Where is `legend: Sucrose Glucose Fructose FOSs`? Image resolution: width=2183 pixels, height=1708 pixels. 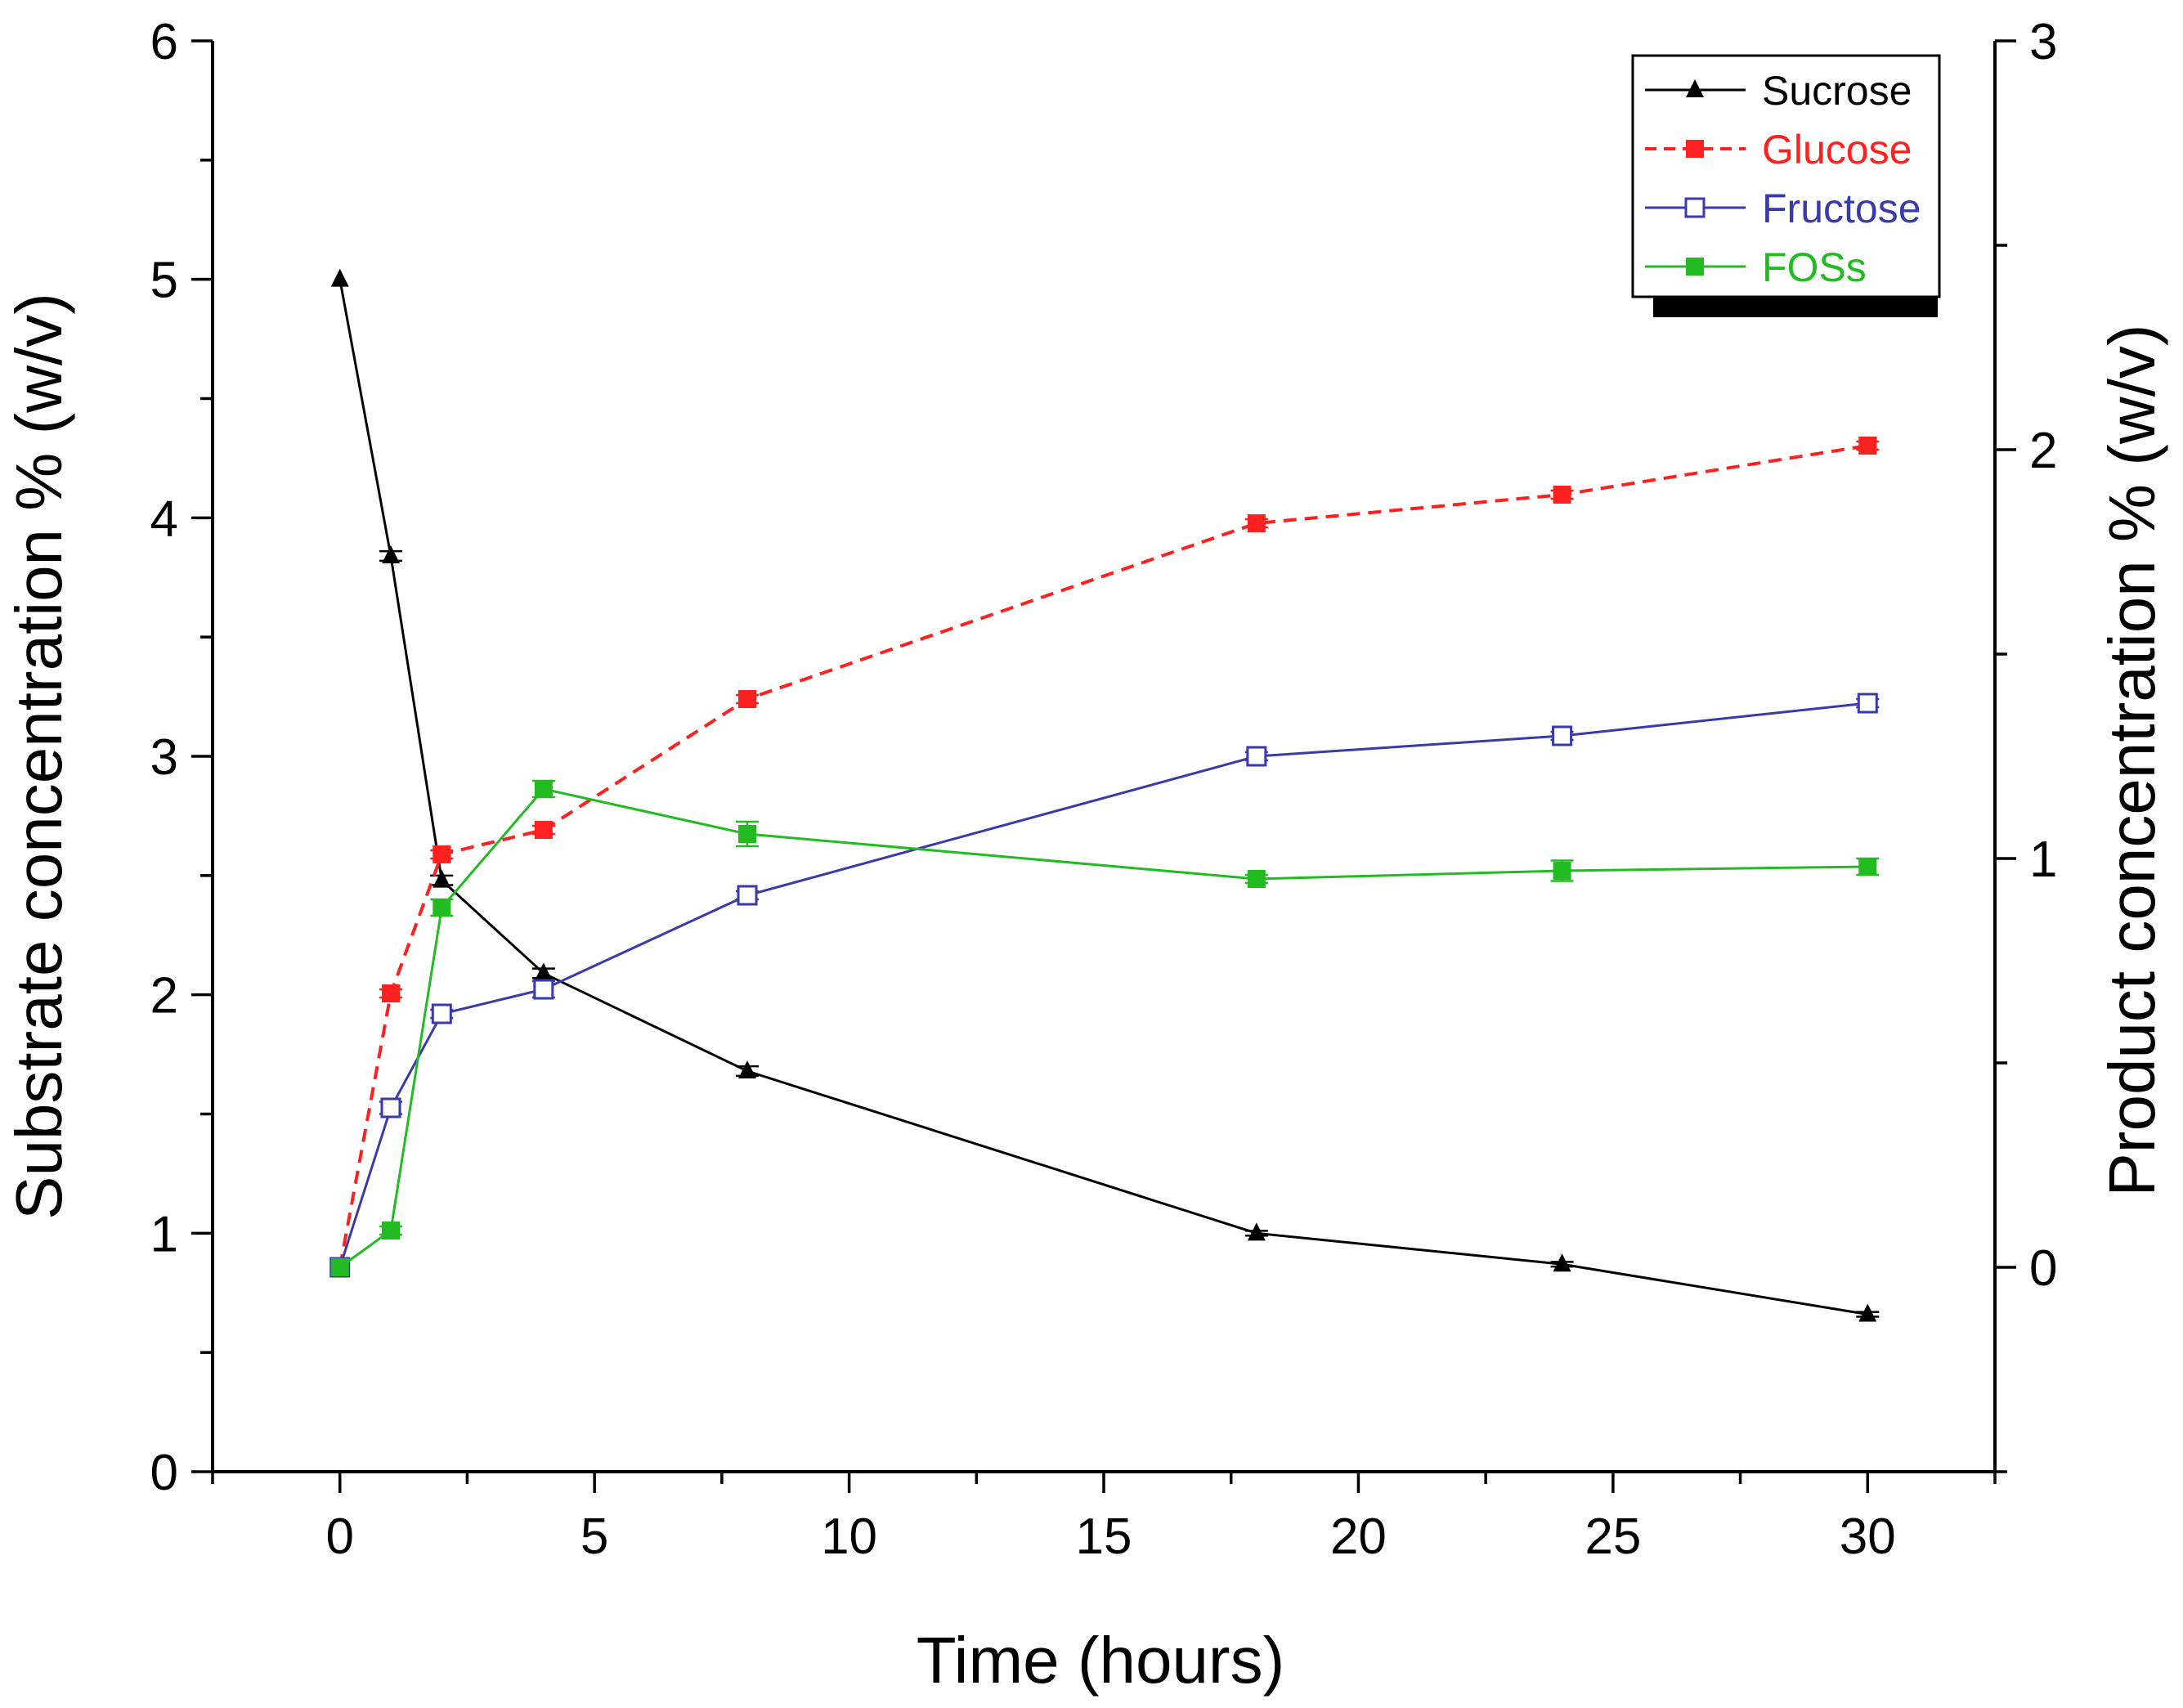
legend: Sucrose Glucose Fructose FOSs is located at coordinates (1786, 186).